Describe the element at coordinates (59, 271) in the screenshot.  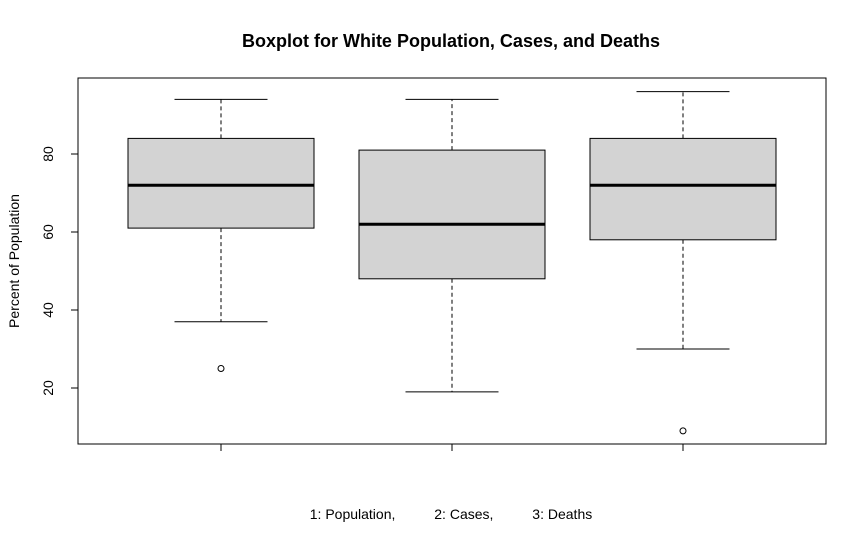
I see `y-axis: 20 40 60 80` at that location.